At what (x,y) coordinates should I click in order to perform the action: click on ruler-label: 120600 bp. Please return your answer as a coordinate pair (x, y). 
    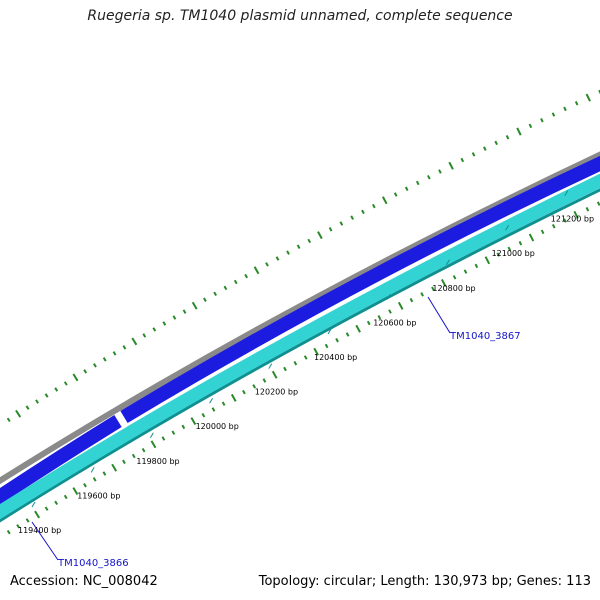
    Looking at the image, I should click on (394, 322).